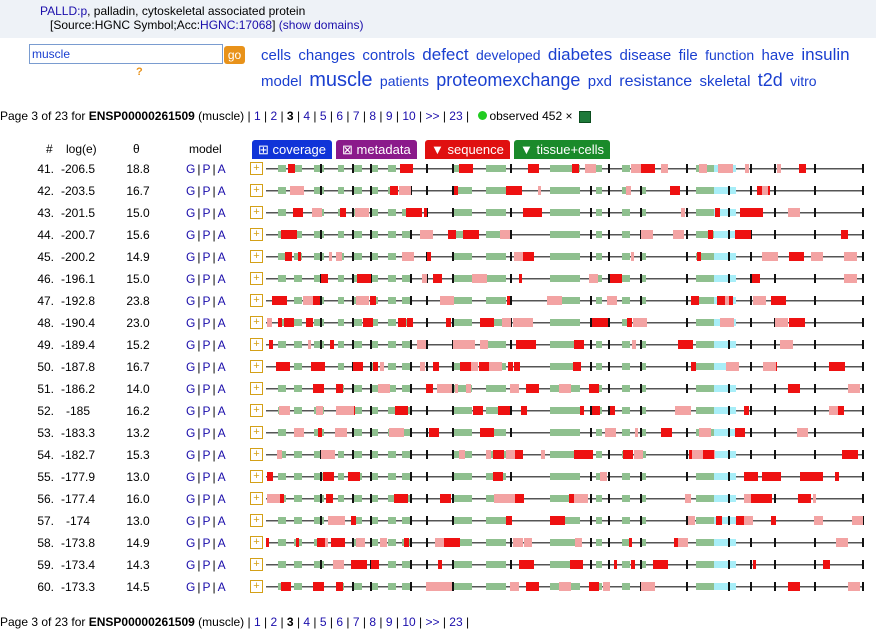 This screenshot has width=876, height=630. What do you see at coordinates (445, 54) in the screenshot?
I see `cloud-word: defect` at bounding box center [445, 54].